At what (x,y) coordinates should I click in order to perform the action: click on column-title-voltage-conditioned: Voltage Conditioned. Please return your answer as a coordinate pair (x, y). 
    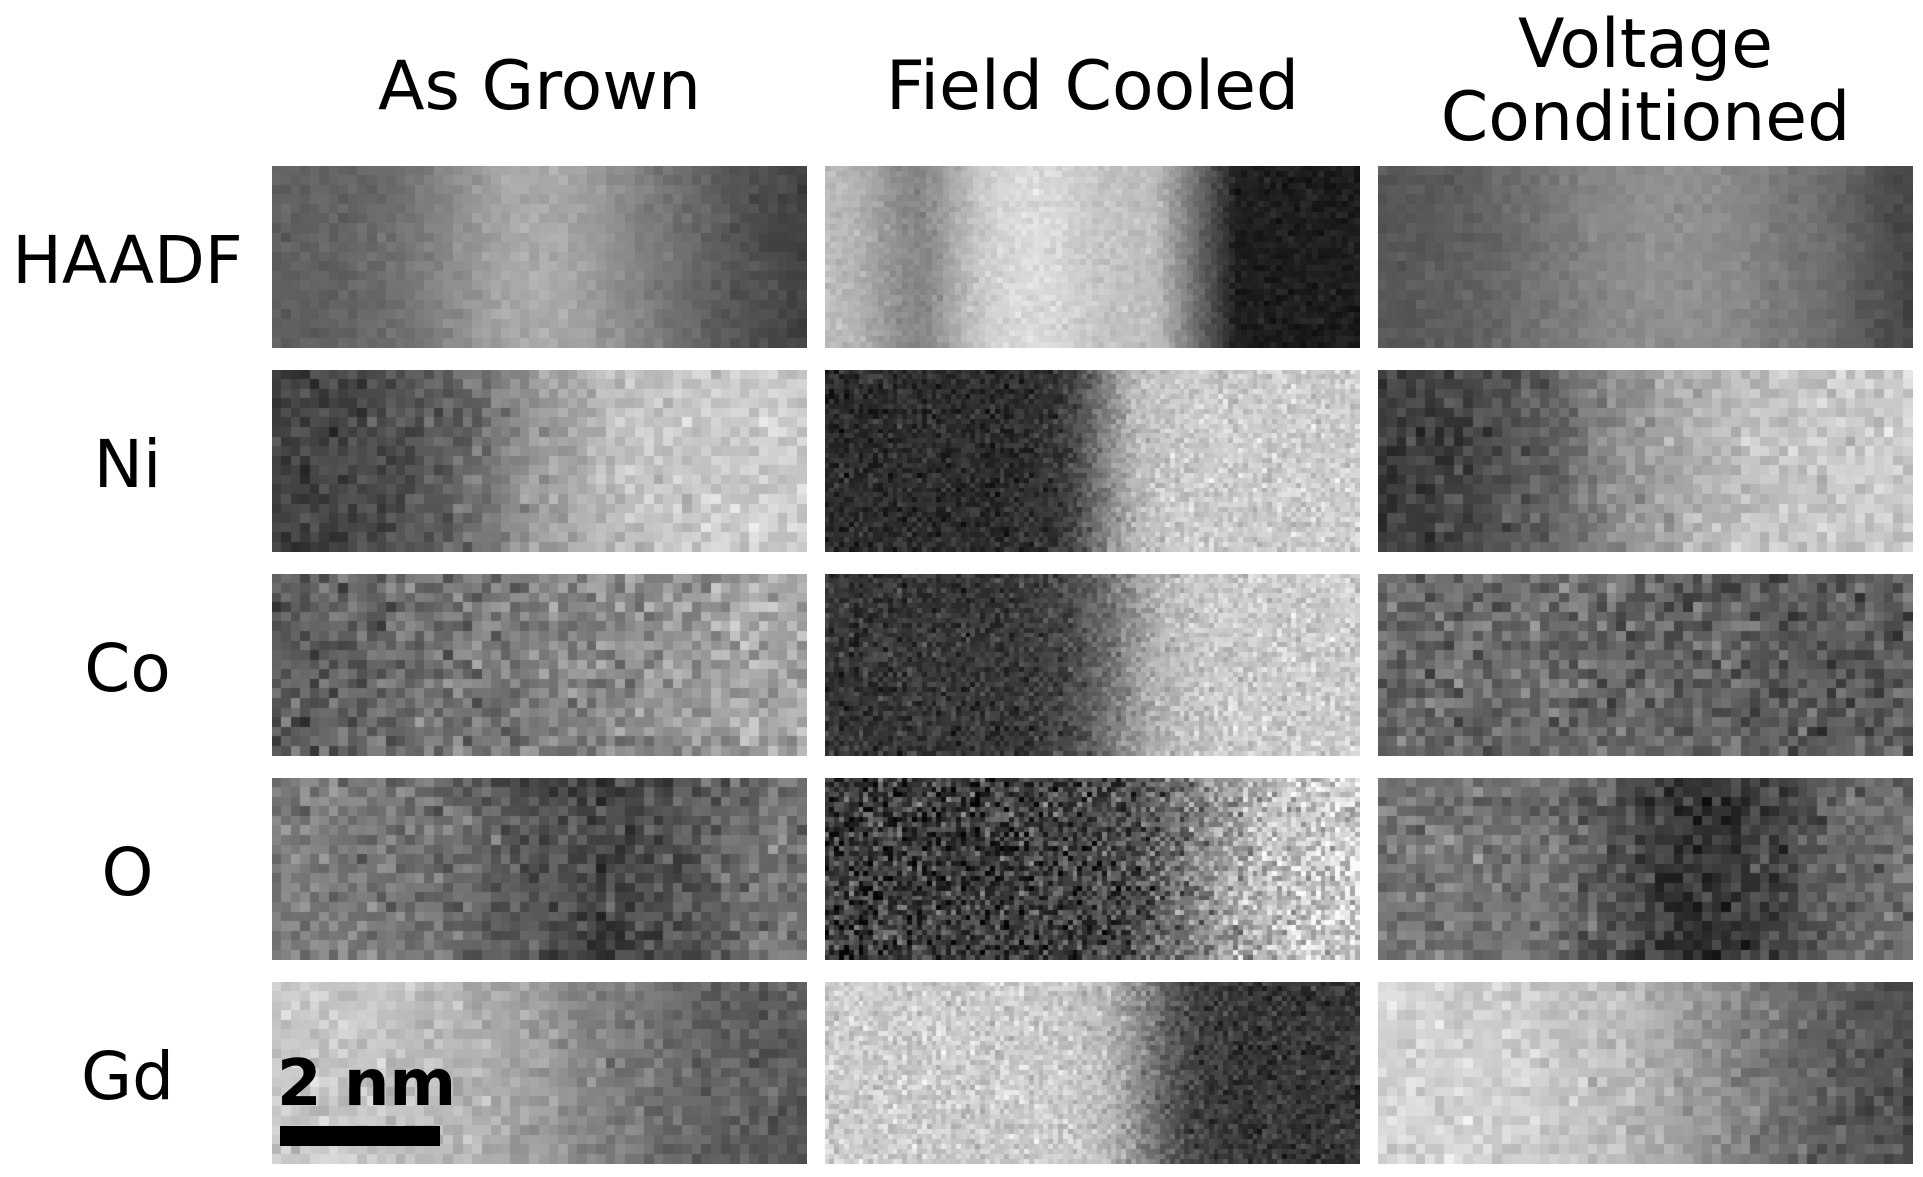
    Looking at the image, I should click on (1645, 81).